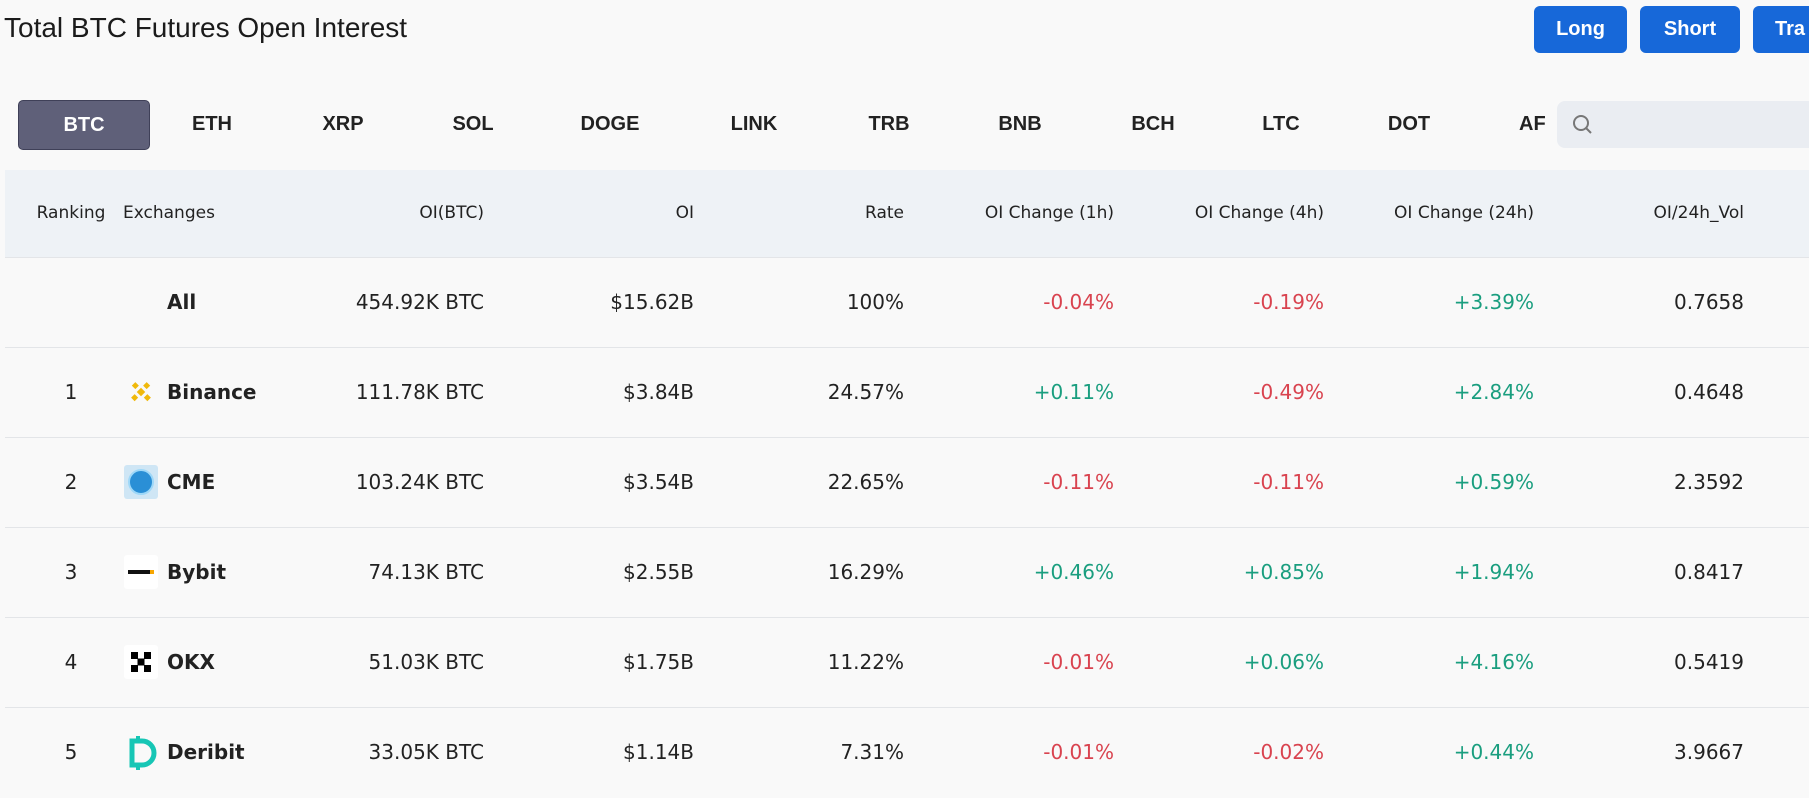 The image size is (1809, 798). I want to click on exchange-name: All, so click(182, 302).